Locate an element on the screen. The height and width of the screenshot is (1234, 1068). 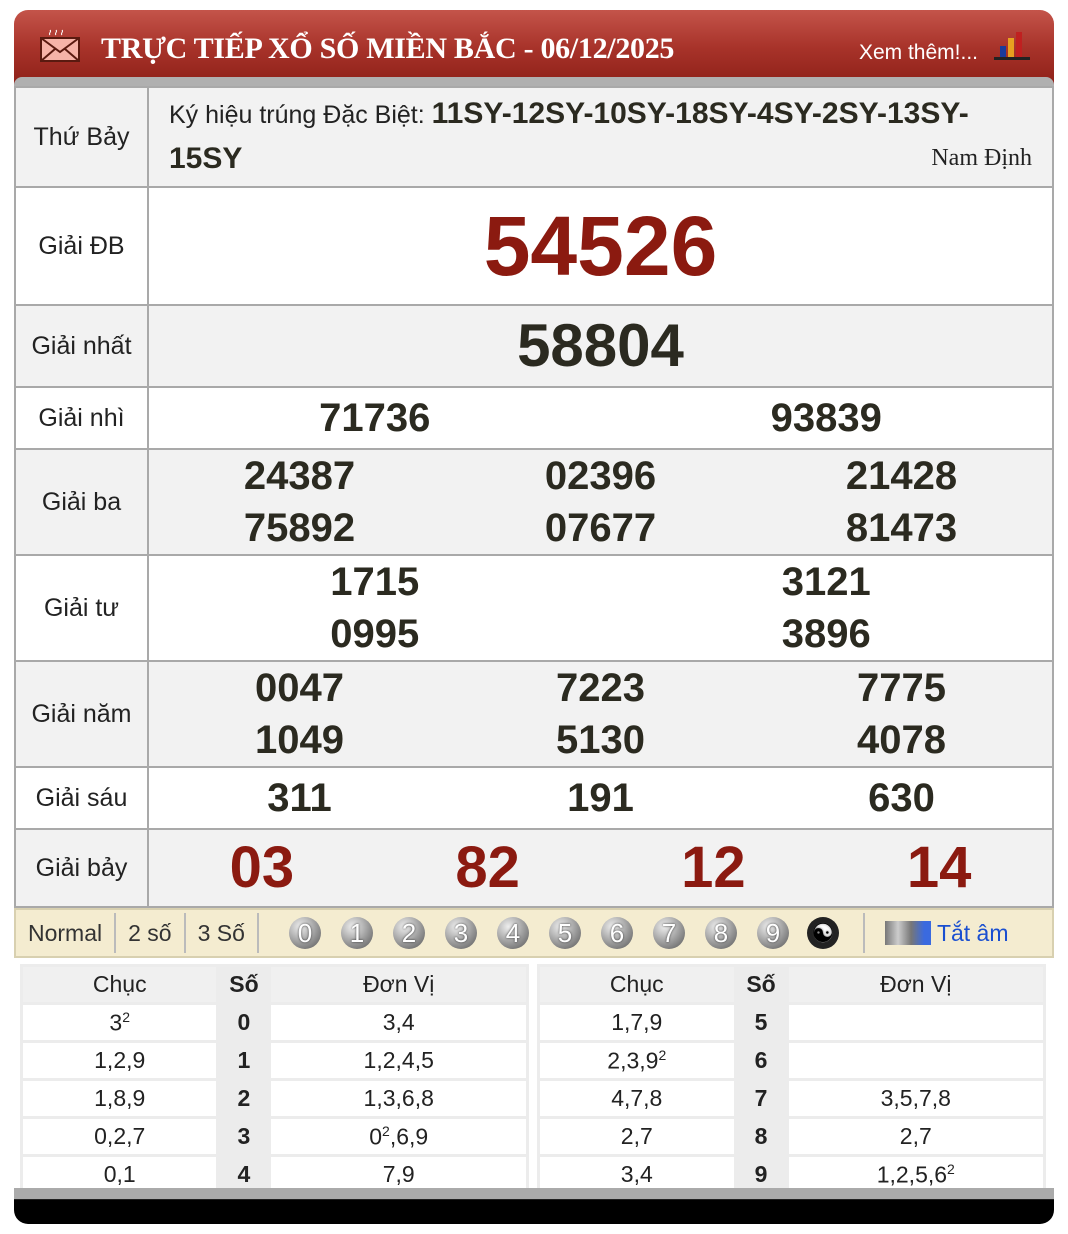
tens-cell: 32 is located at coordinates (119, 1022).